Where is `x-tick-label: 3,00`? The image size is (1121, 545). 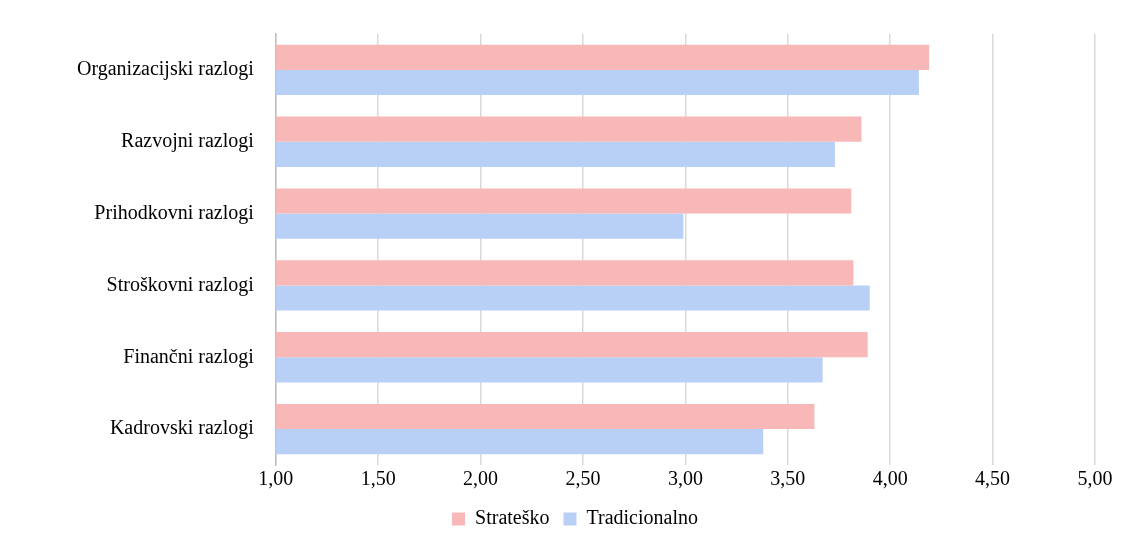 x-tick-label: 3,00 is located at coordinates (685, 478).